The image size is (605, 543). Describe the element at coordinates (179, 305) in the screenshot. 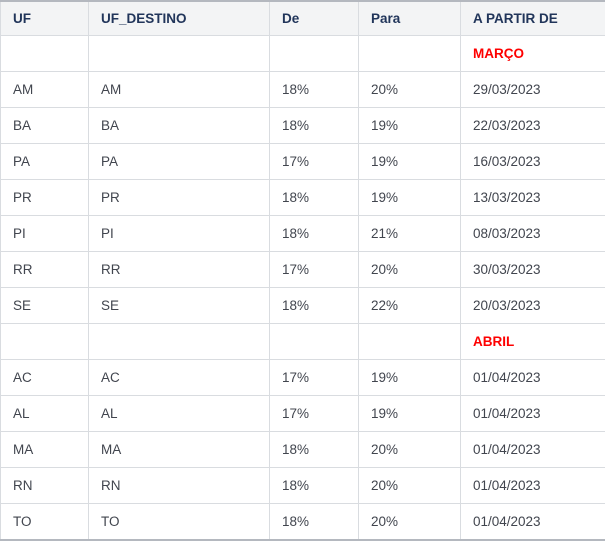

I see `cell-uf-destino: SE` at that location.